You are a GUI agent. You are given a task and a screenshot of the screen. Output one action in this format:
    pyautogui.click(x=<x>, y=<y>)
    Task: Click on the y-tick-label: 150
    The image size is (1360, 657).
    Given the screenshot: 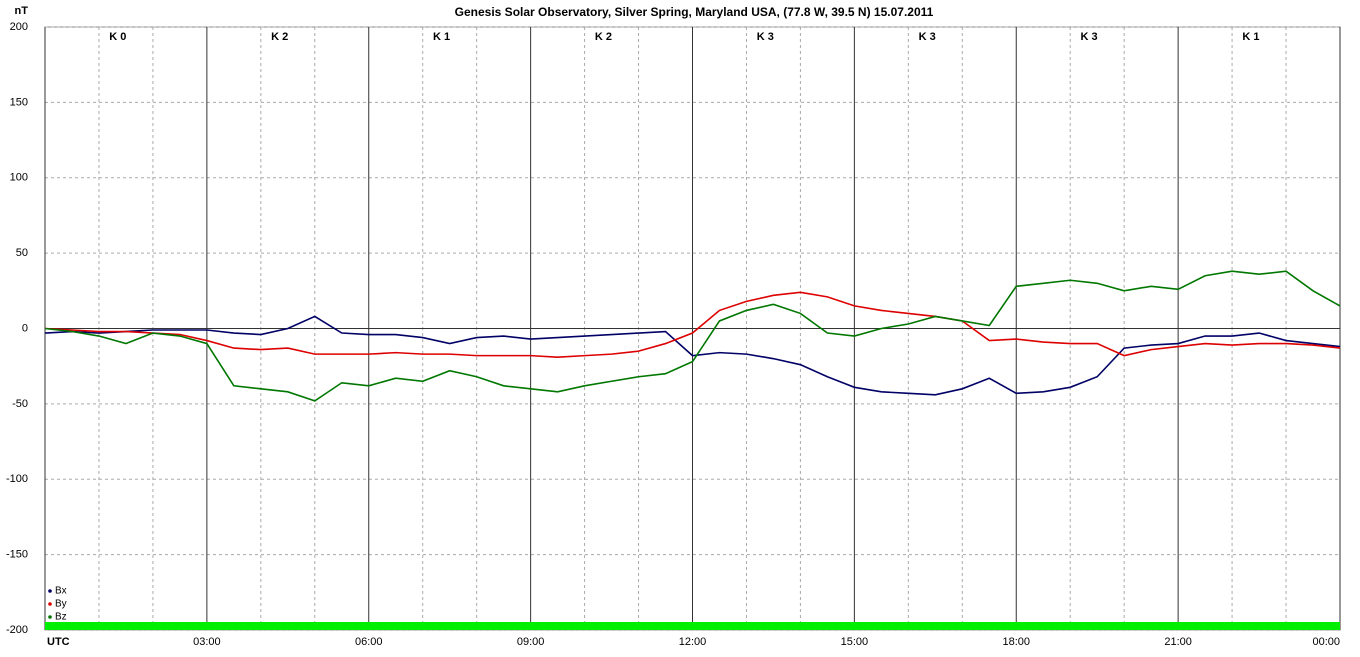 What is the action you would take?
    pyautogui.click(x=19, y=102)
    